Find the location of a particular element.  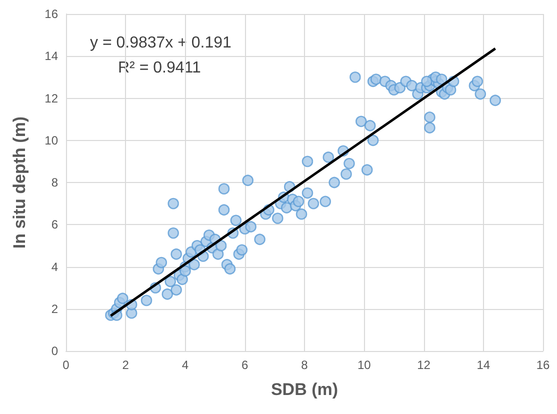

x-tick-label: 6 is located at coordinates (245, 365).